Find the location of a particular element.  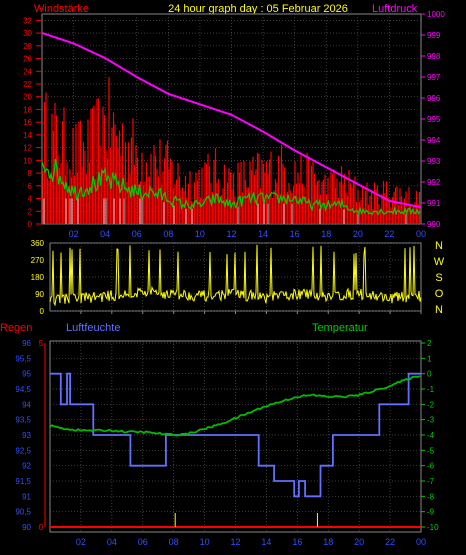

compass-letter: O is located at coordinates (439, 294).